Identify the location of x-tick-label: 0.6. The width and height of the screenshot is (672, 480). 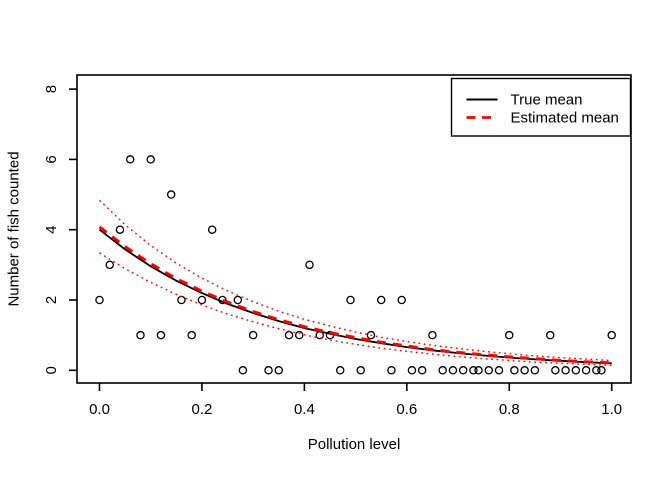
(406, 409).